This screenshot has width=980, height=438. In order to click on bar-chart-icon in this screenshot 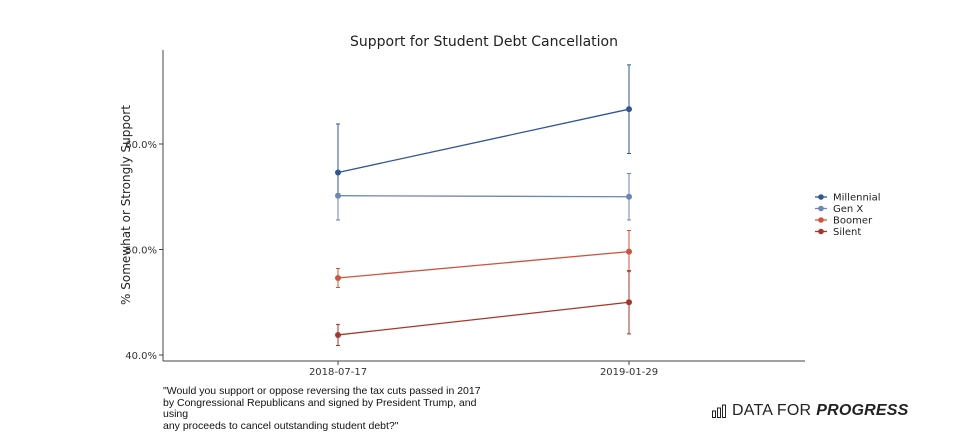, I will do `click(719, 411)`.